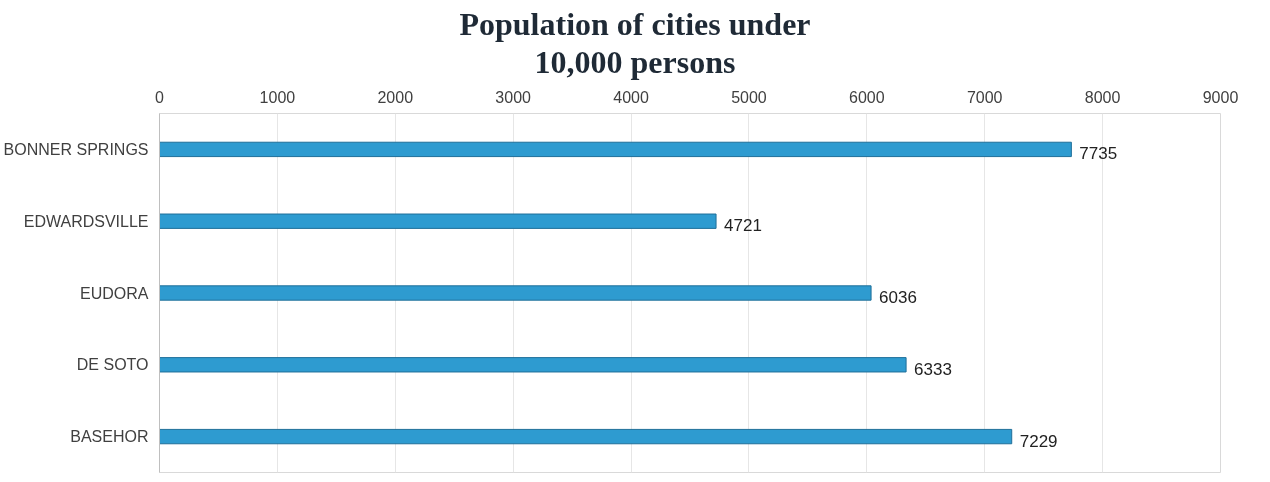  What do you see at coordinates (898, 297) in the screenshot?
I see `data-label: 6036` at bounding box center [898, 297].